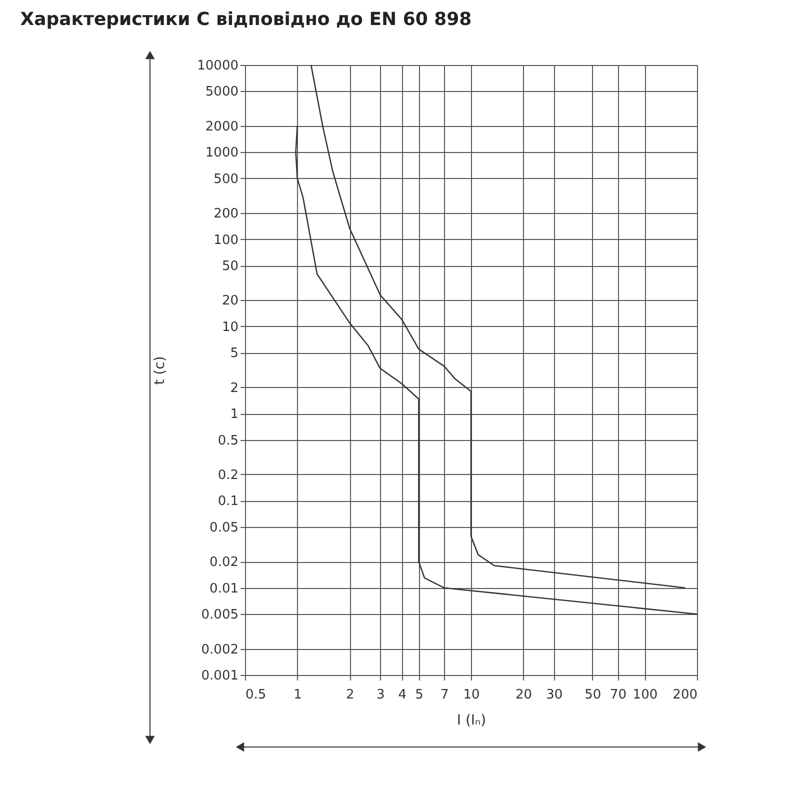  What do you see at coordinates (234, 388) in the screenshot?
I see `y-tick-label: 2` at bounding box center [234, 388].